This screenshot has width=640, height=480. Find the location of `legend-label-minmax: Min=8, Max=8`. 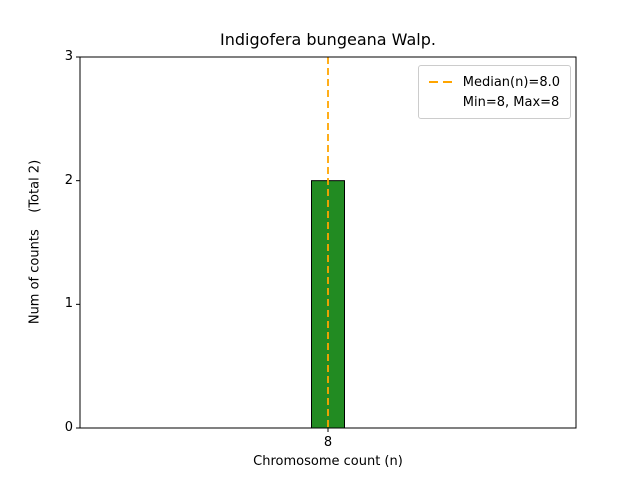

legend-label-minmax: Min=8, Max=8 is located at coordinates (511, 102).